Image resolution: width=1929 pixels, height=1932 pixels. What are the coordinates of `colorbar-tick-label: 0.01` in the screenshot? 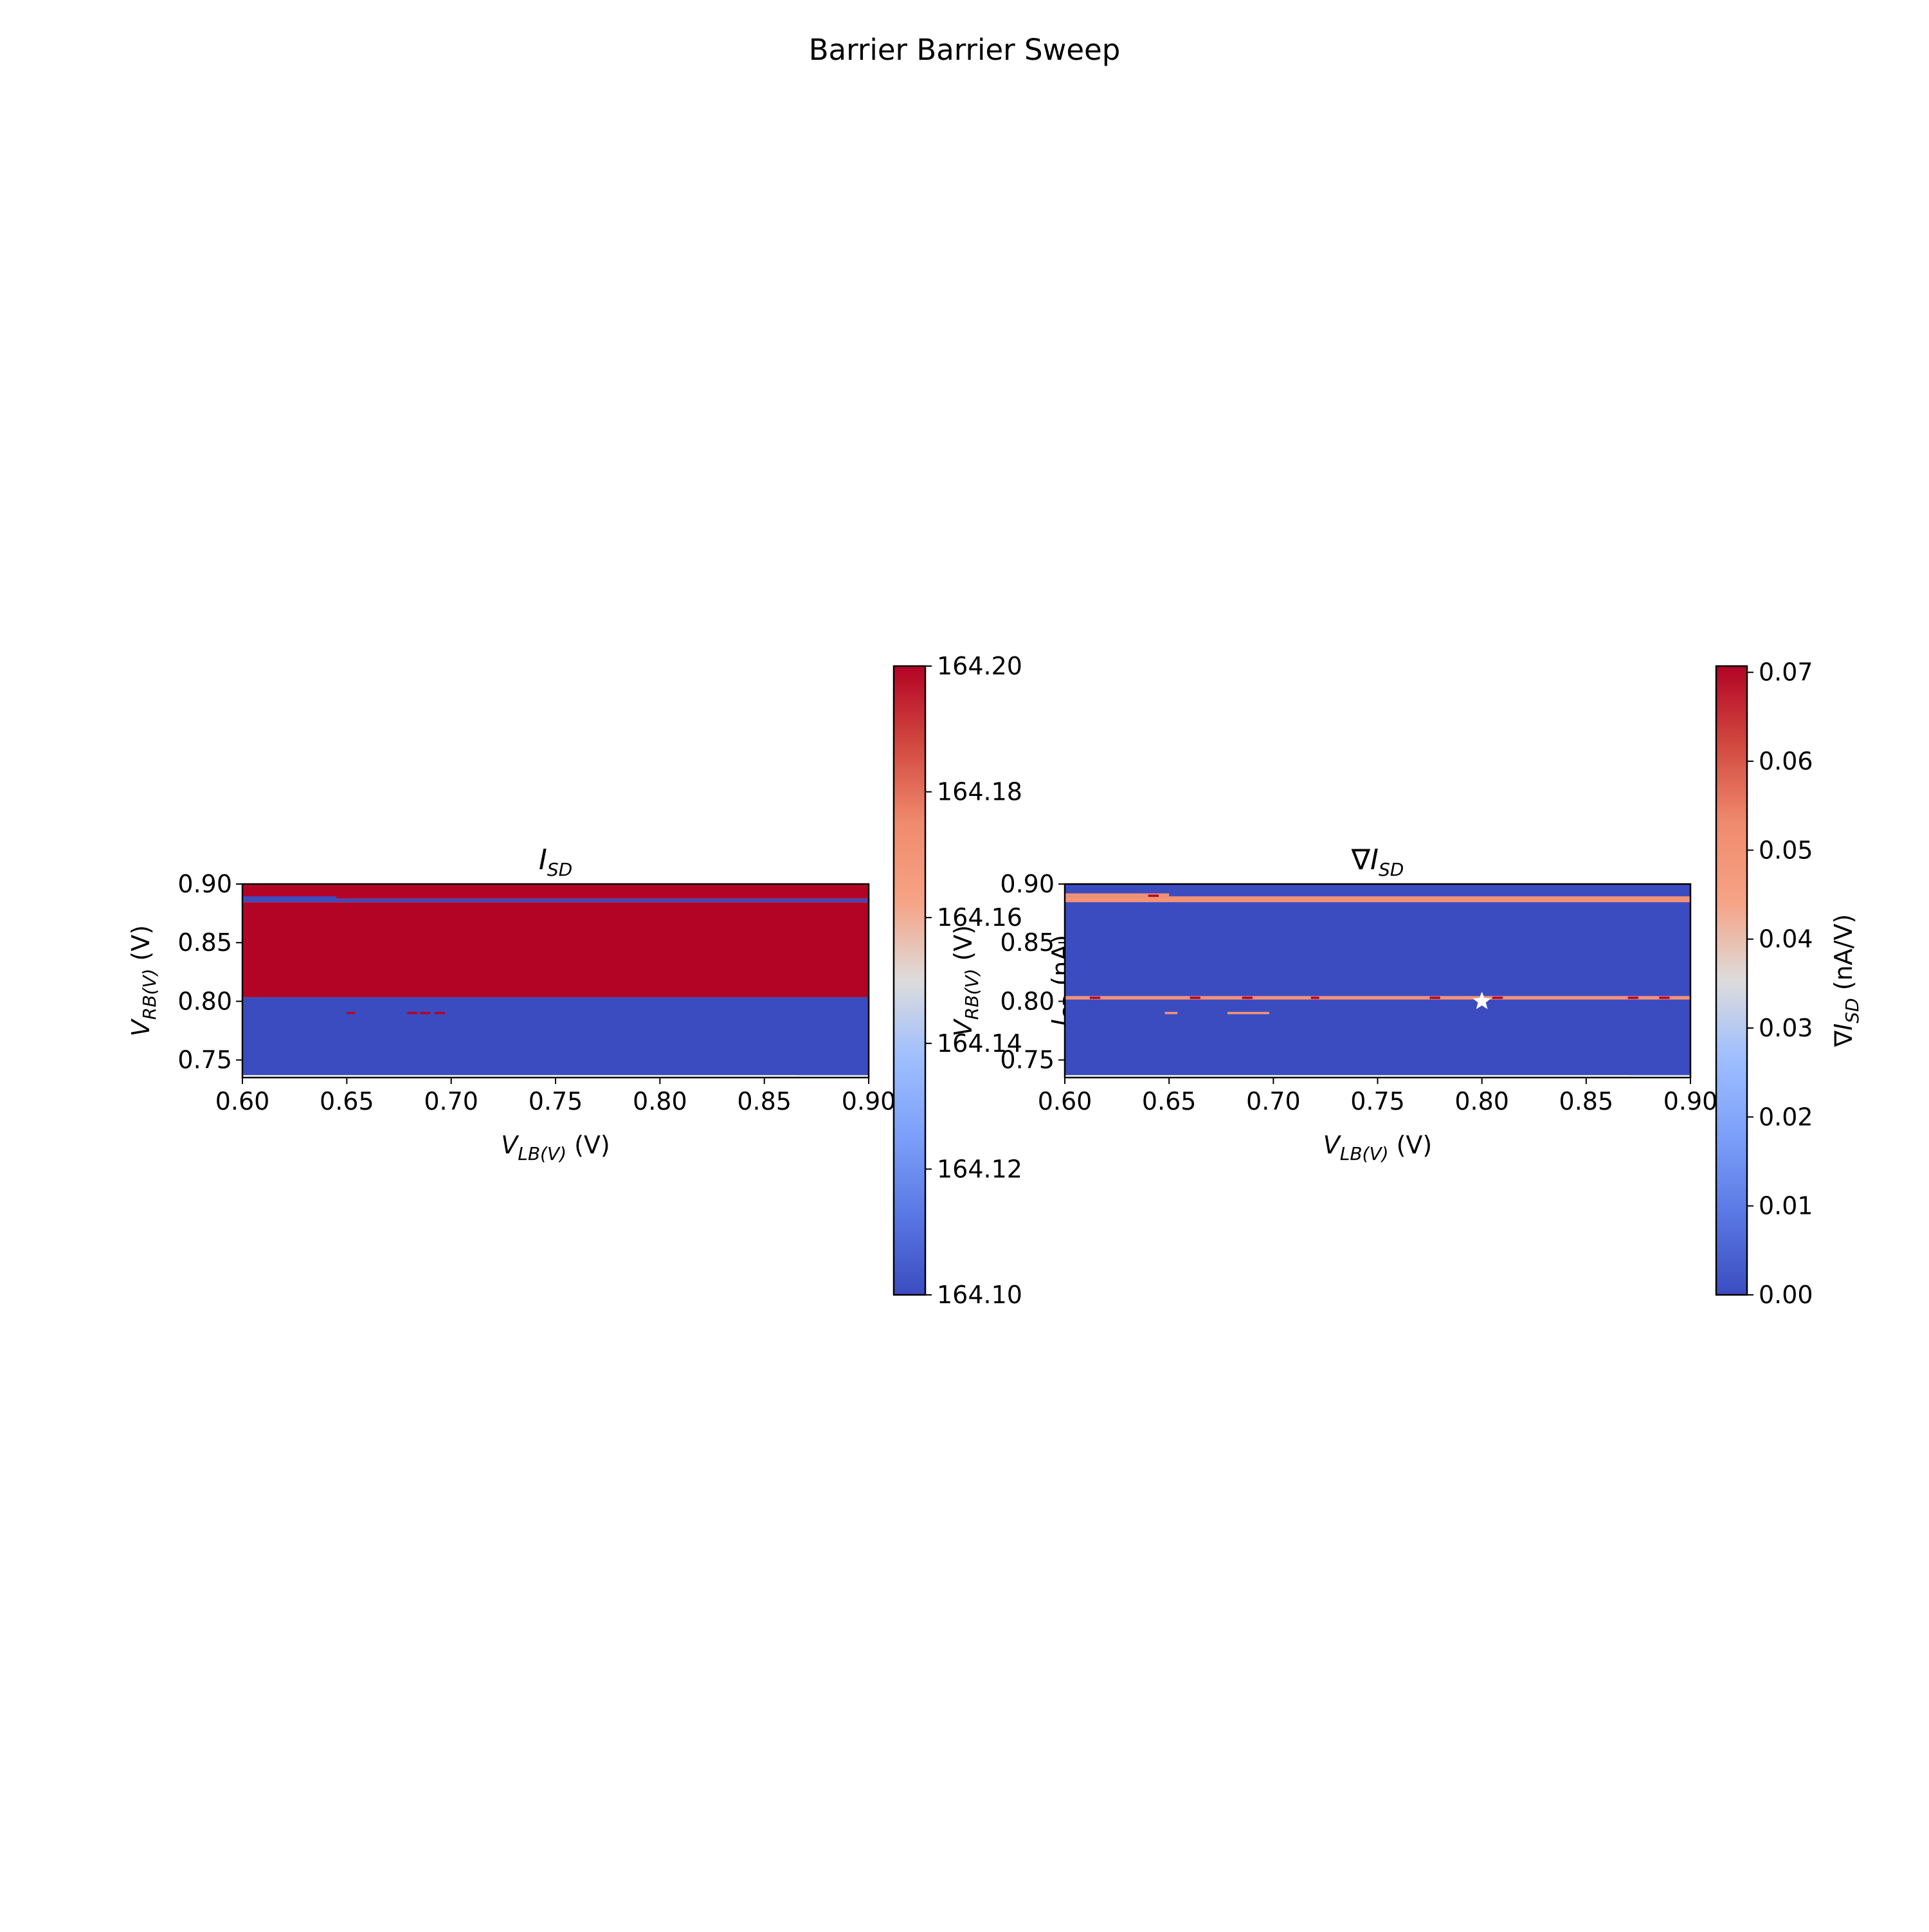 It's located at (1786, 1206).